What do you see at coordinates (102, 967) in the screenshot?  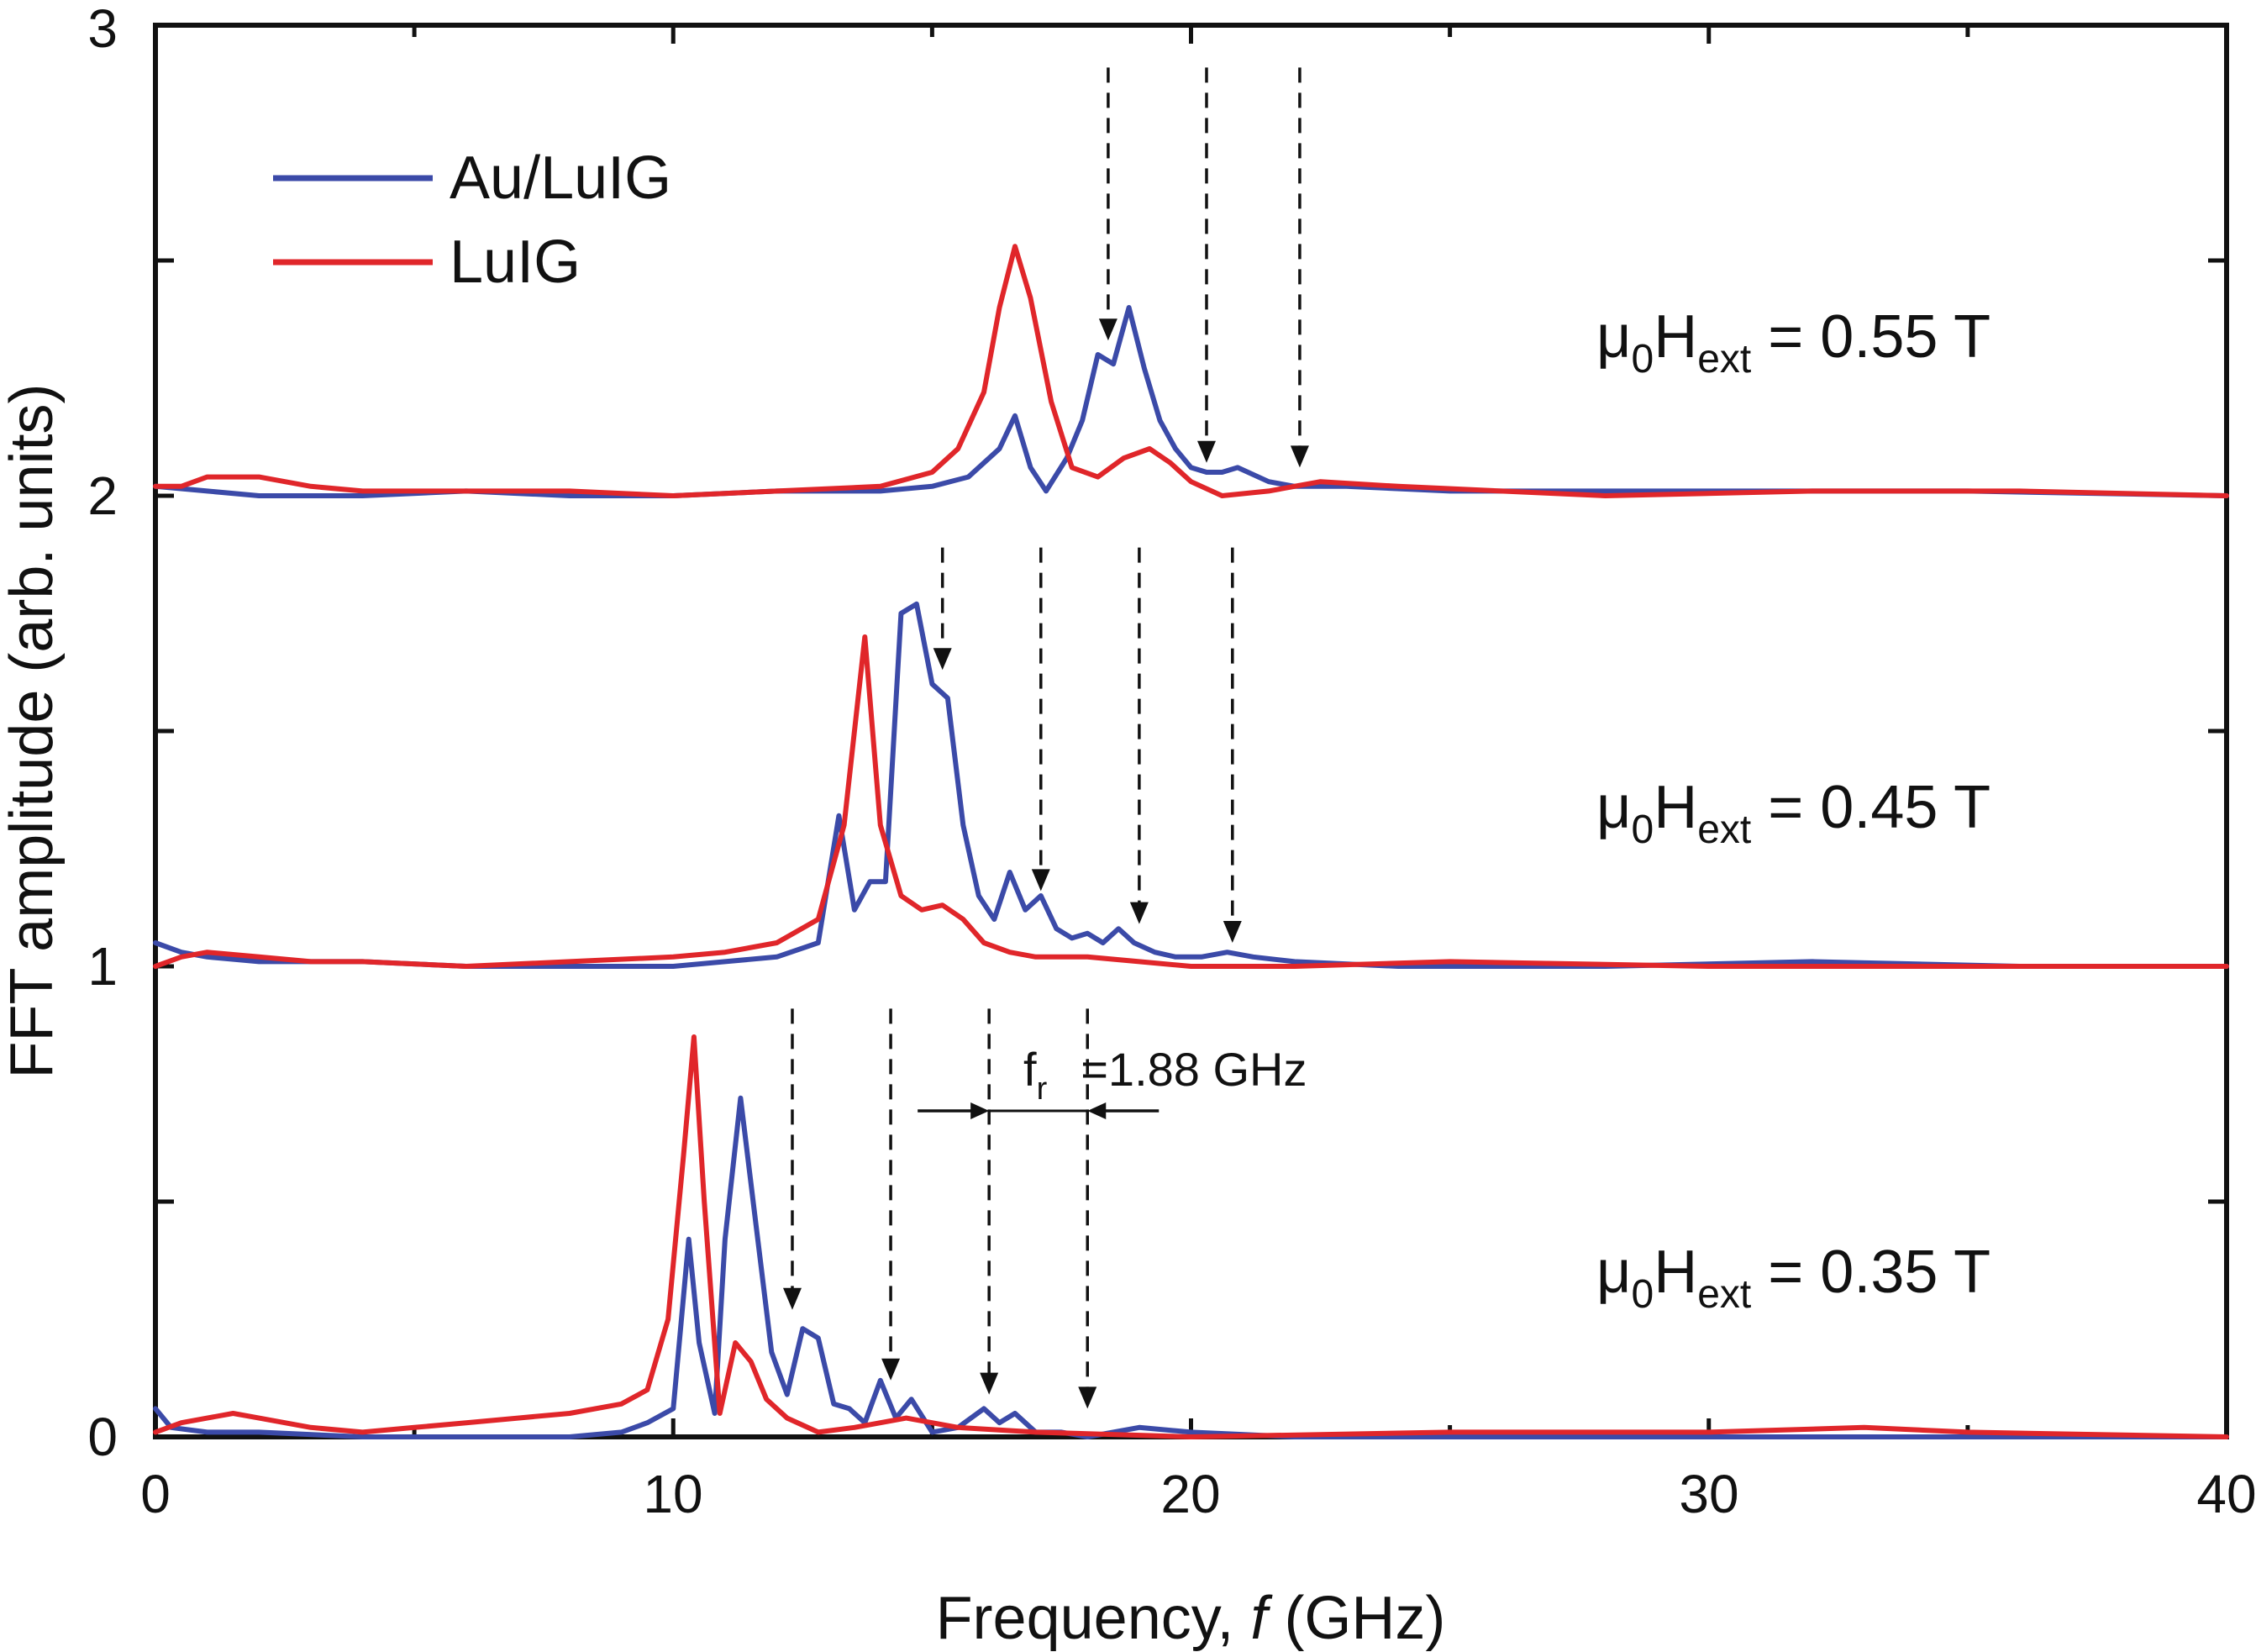 I see `y-tick-label: 1` at bounding box center [102, 967].